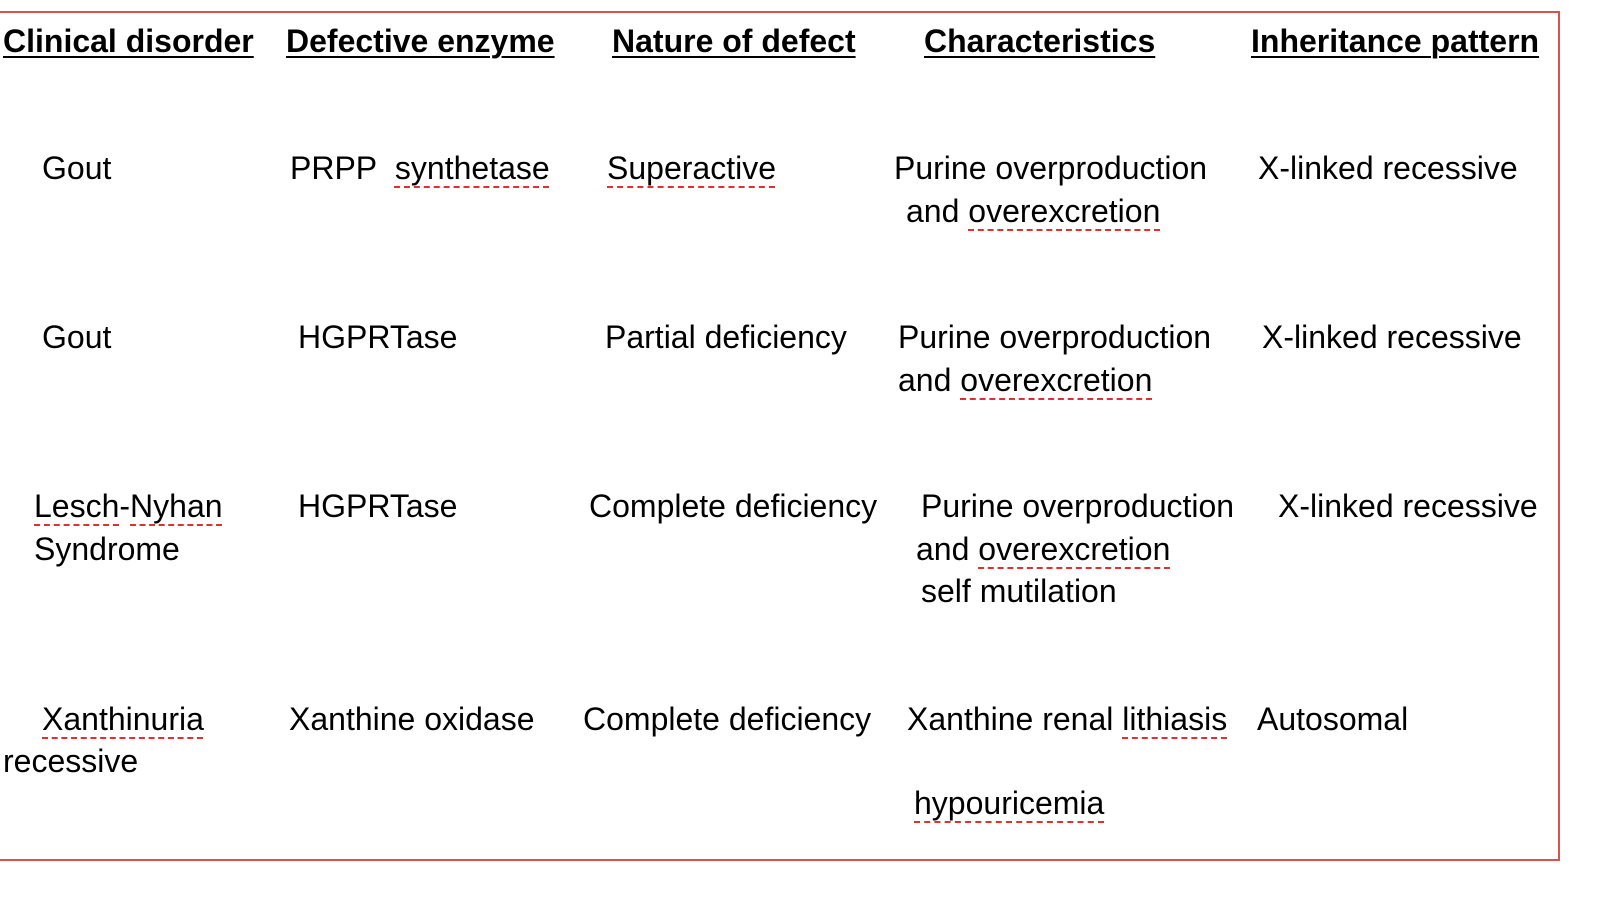  What do you see at coordinates (734, 41) in the screenshot?
I see `header-nature-of-defect: Nature of defect` at bounding box center [734, 41].